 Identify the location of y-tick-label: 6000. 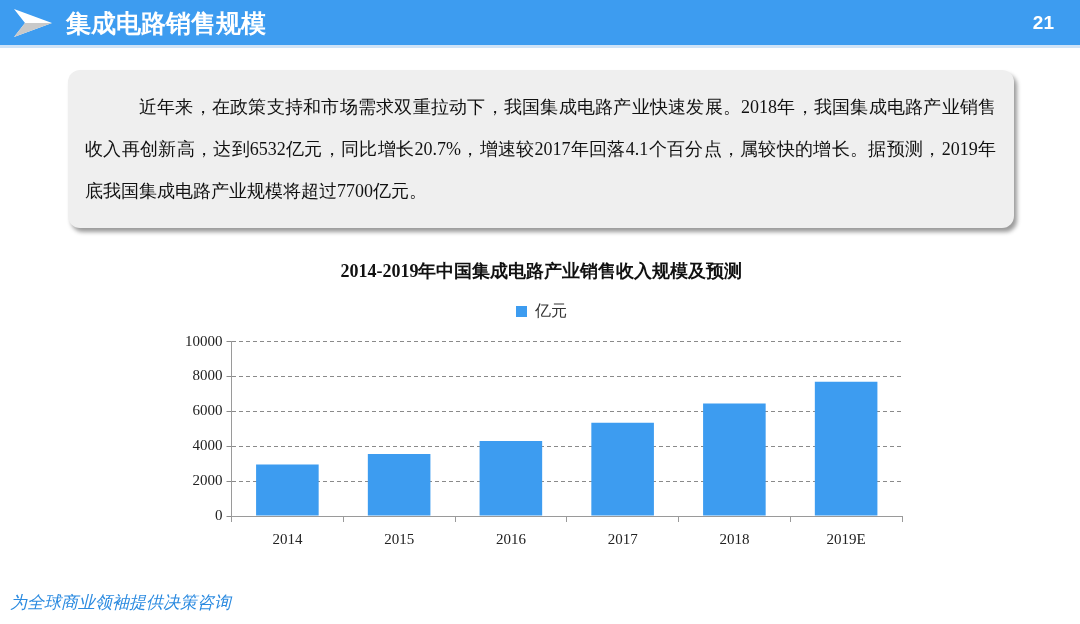
(207, 410).